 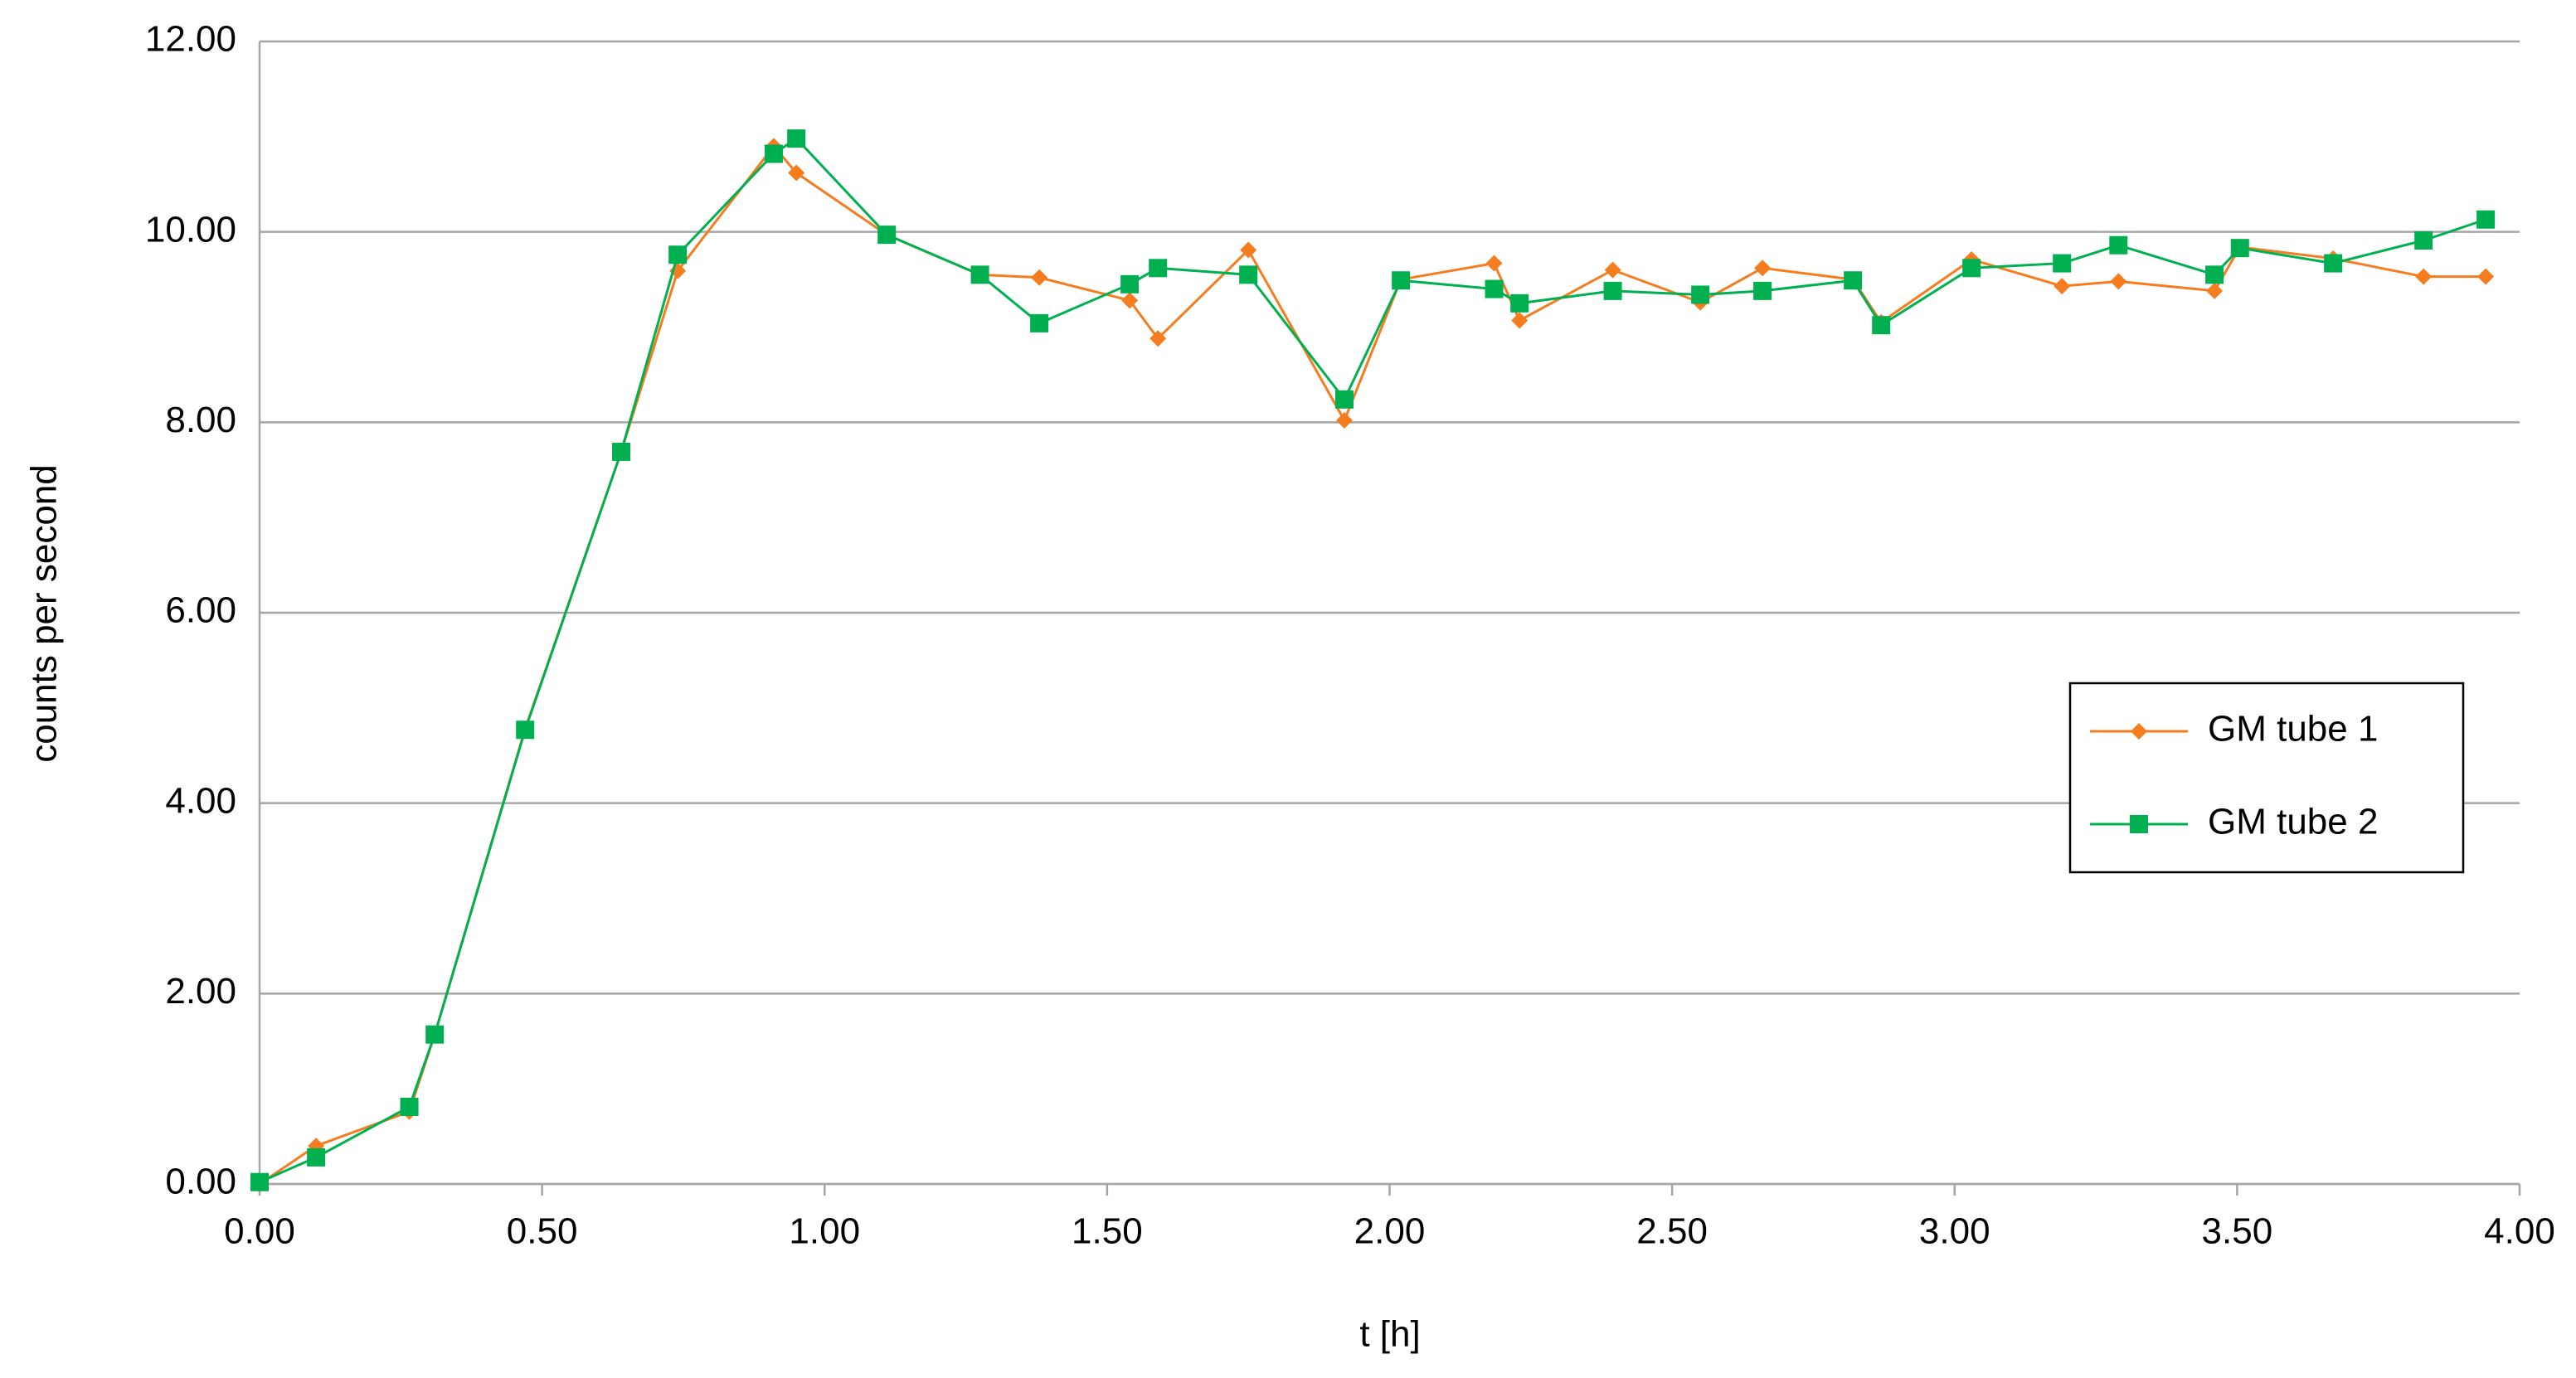 I want to click on y-tick-label: 8.00, so click(x=200, y=420).